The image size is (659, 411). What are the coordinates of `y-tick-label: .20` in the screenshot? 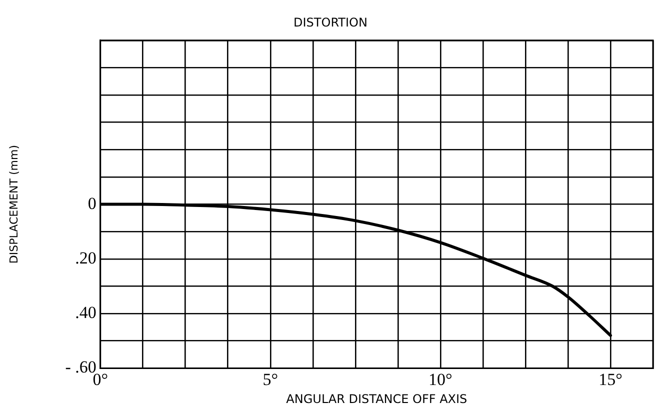 It's located at (85, 258).